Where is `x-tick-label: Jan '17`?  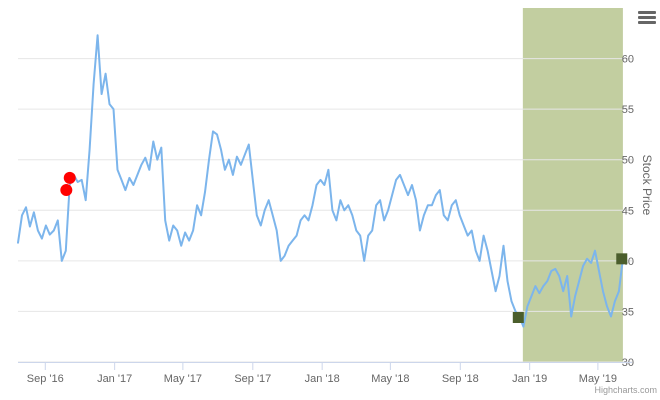
x-tick-label: Jan '17 is located at coordinates (114, 379).